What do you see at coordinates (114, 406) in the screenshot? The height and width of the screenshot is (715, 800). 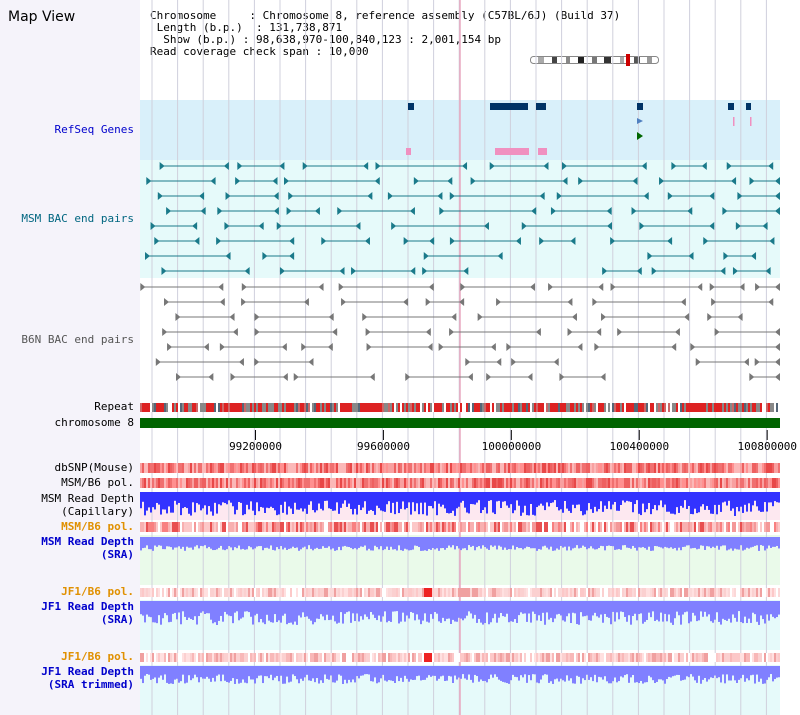 I see `track-label-repeat: Repeat` at bounding box center [114, 406].